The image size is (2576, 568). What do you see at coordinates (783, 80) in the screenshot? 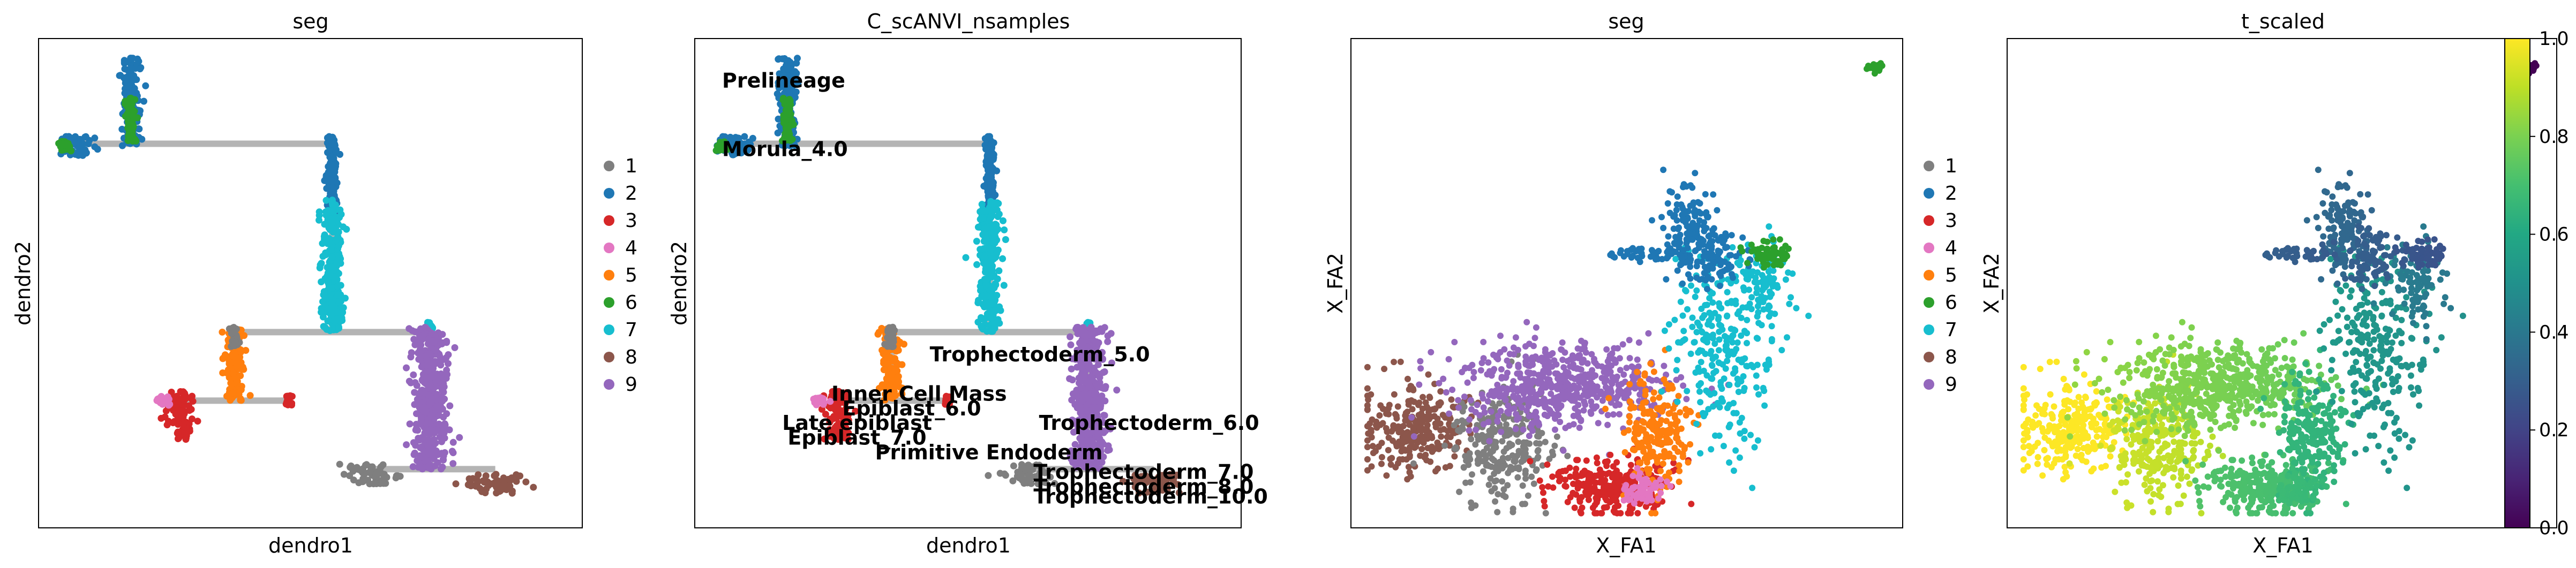
I see `annotation-label: Prelineage` at bounding box center [783, 80].